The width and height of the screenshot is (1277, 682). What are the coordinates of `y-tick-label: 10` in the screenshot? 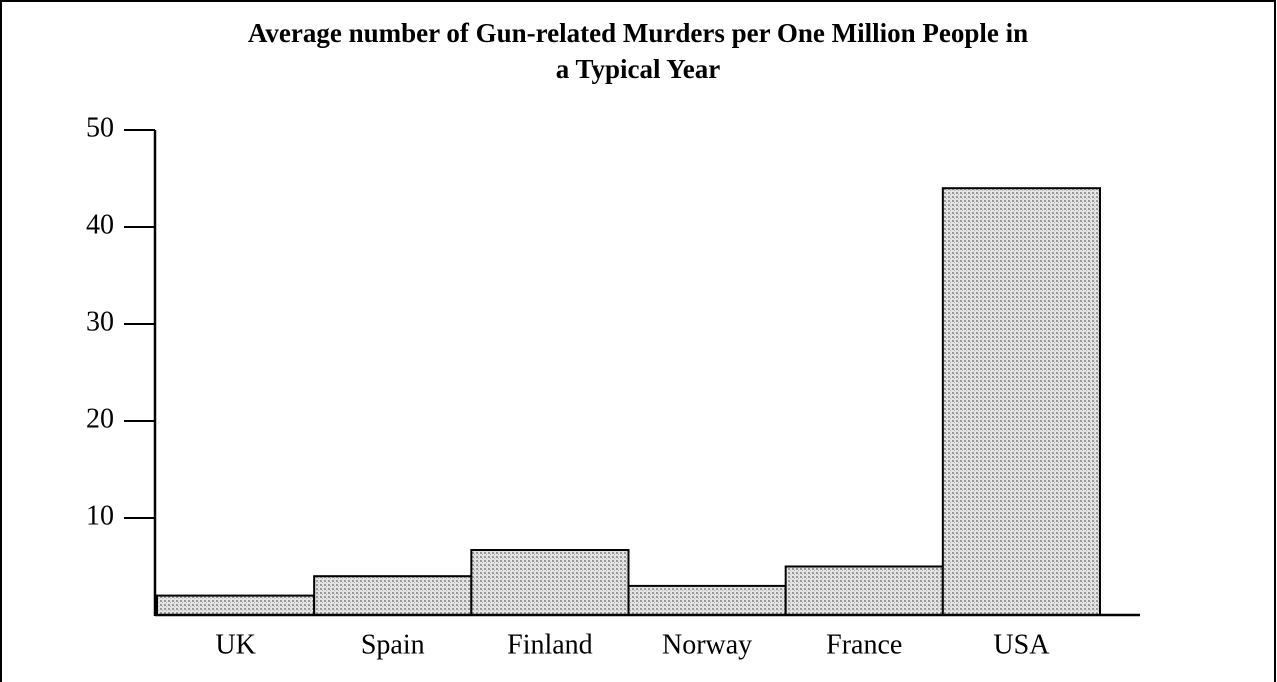 It's located at (100, 515).